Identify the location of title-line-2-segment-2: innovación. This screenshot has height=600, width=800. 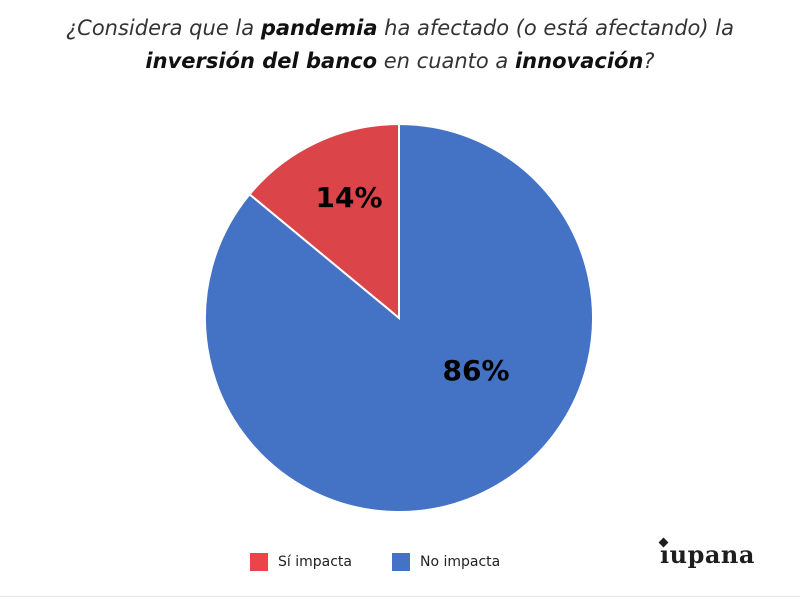
(579, 61).